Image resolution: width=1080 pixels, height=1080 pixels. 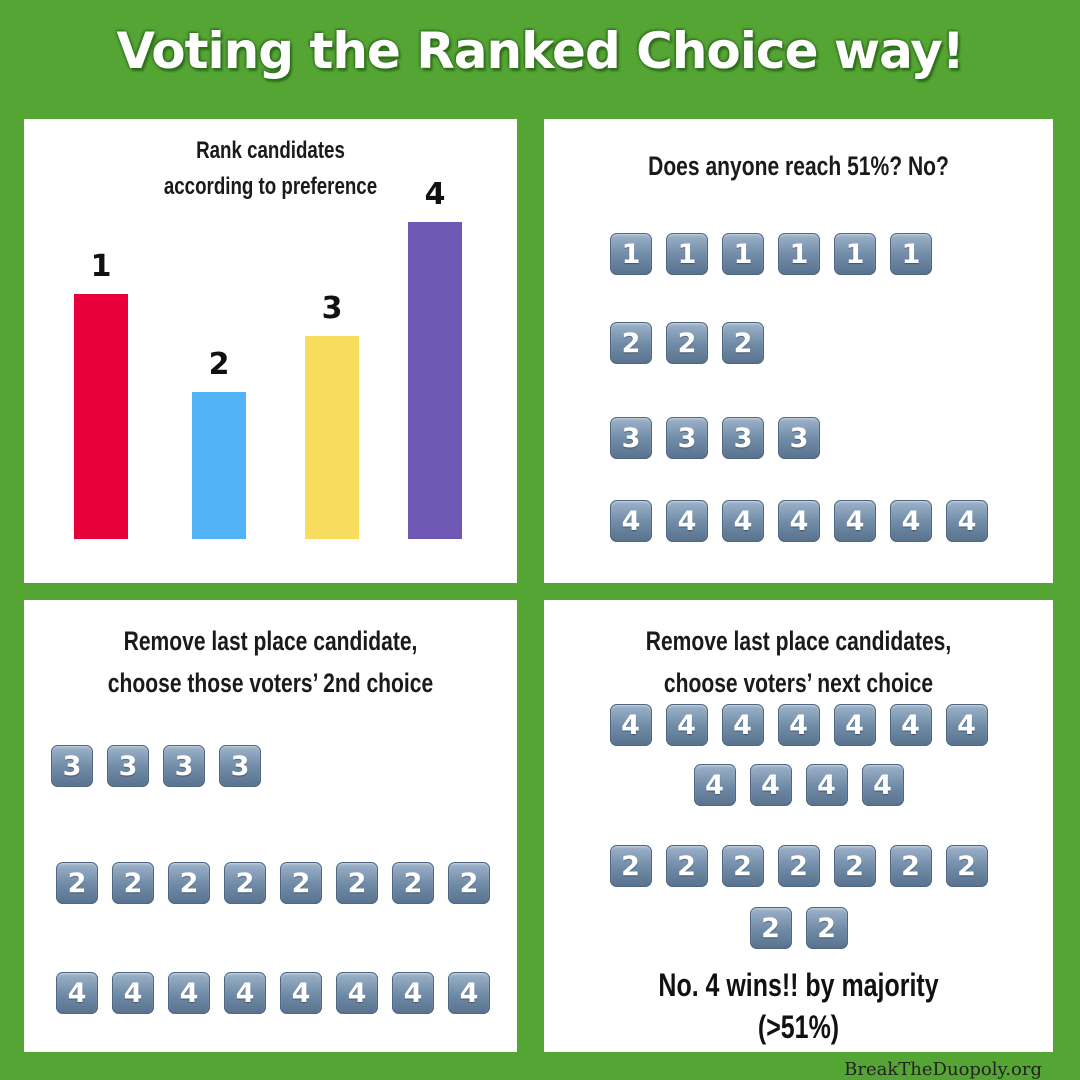 I want to click on panel-4-title-line-2: choose voters’ next choice, so click(x=798, y=683).